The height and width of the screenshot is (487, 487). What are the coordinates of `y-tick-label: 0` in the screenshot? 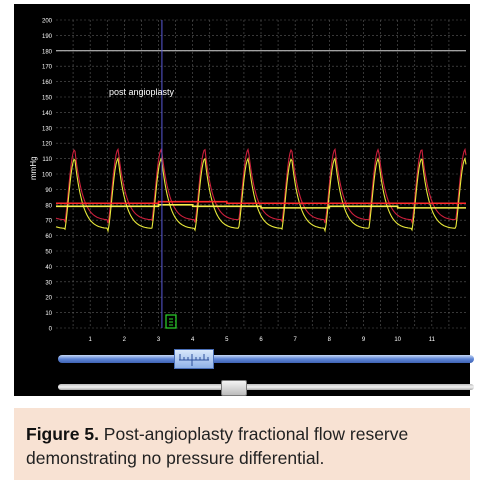 It's located at (51, 330).